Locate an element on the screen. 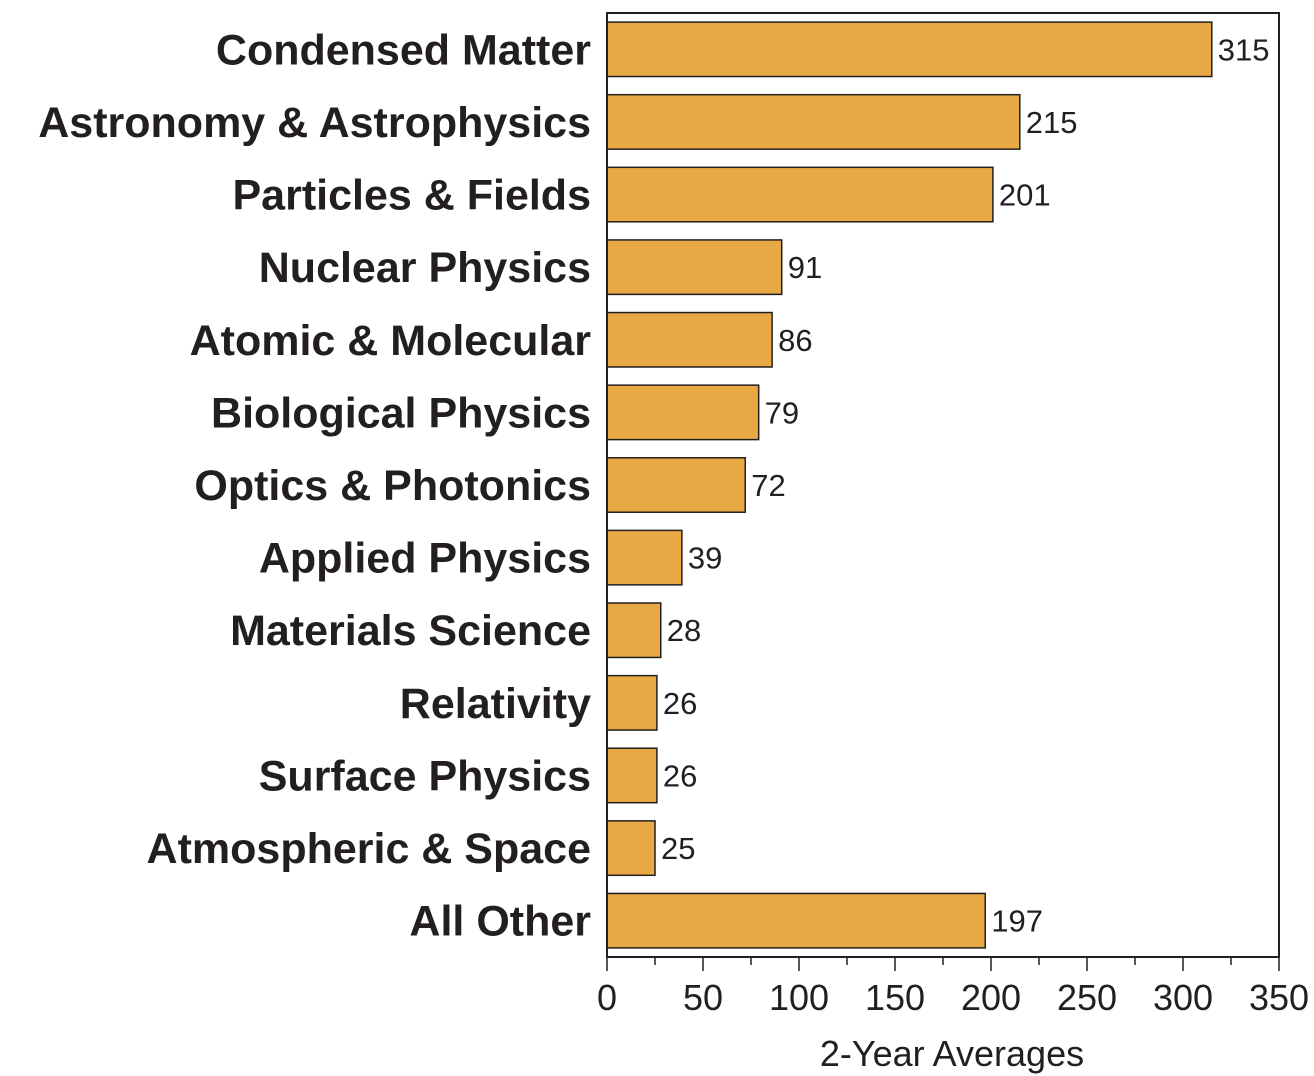  value-label: 79 is located at coordinates (782, 412).